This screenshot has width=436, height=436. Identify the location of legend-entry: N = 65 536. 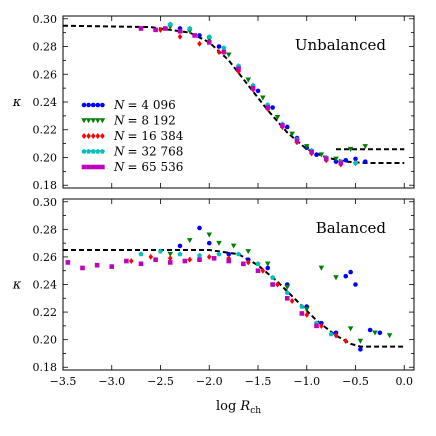
(132, 167).